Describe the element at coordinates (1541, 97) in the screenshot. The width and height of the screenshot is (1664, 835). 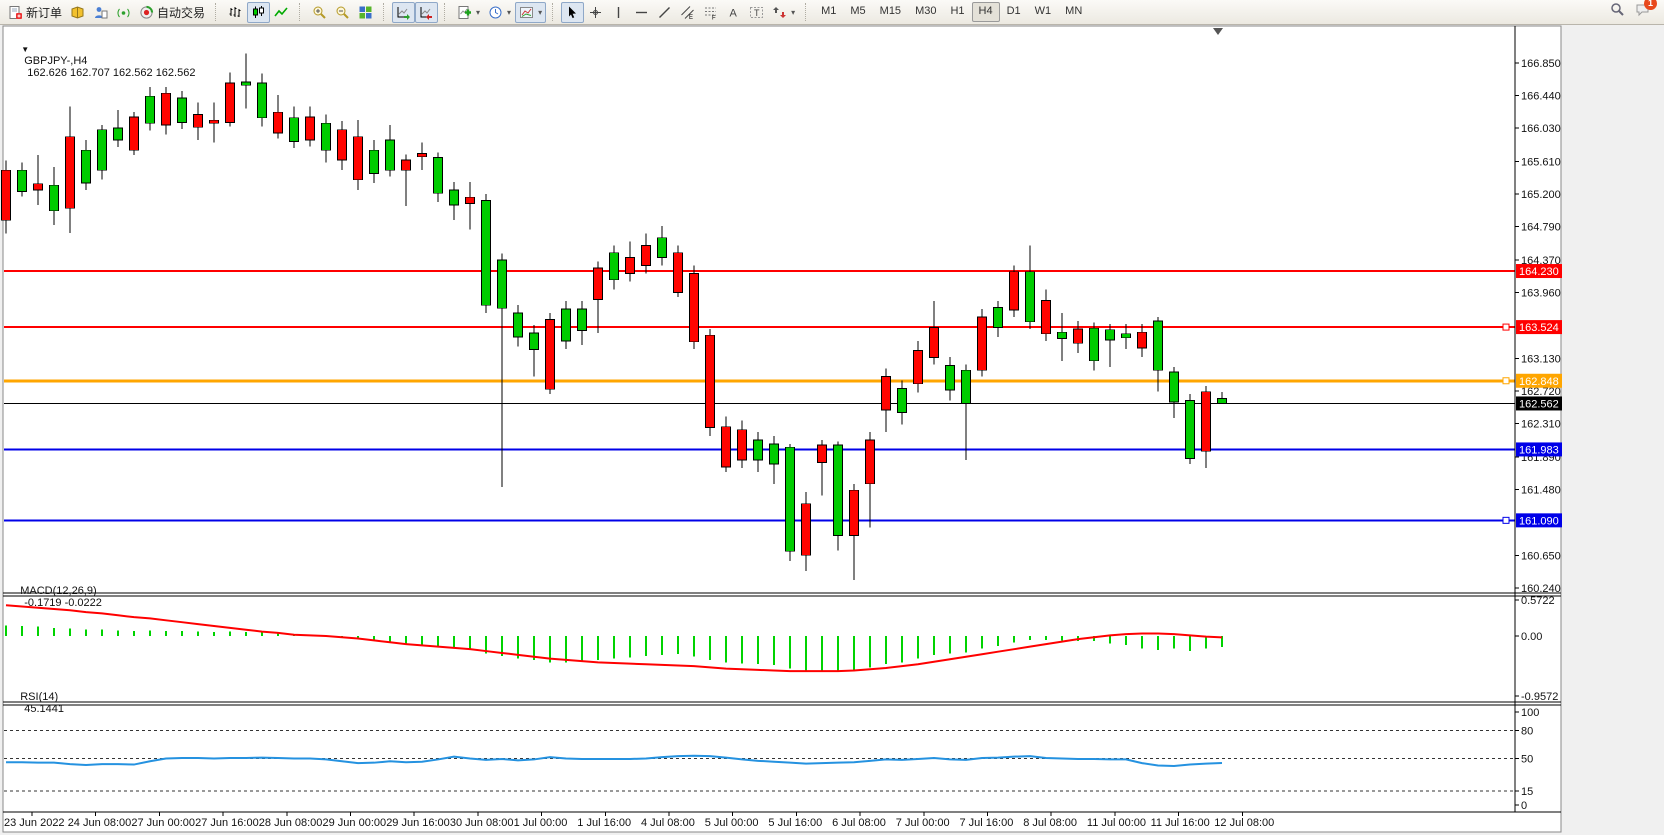
I see `axis-tick-label: 166.440` at that location.